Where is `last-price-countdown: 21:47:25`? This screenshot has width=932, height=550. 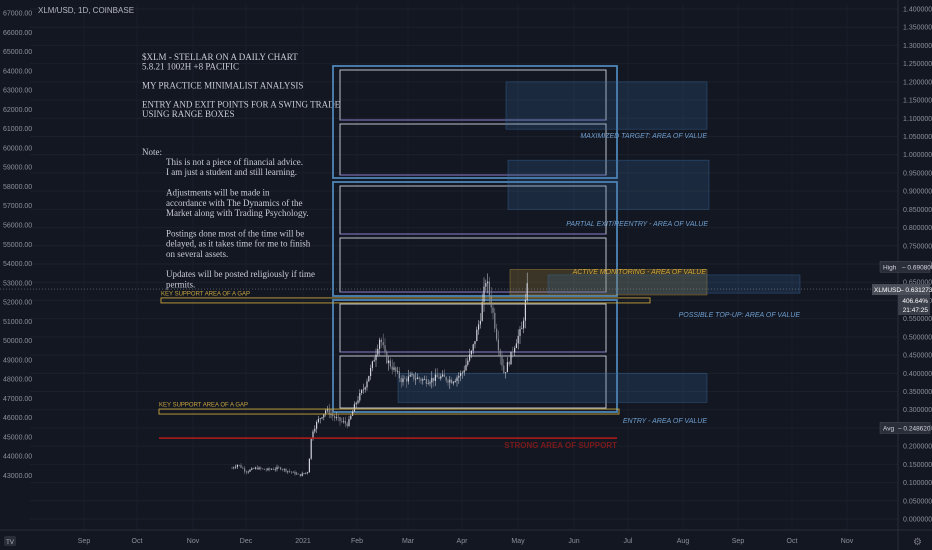 last-price-countdown: 21:47:25 is located at coordinates (916, 310).